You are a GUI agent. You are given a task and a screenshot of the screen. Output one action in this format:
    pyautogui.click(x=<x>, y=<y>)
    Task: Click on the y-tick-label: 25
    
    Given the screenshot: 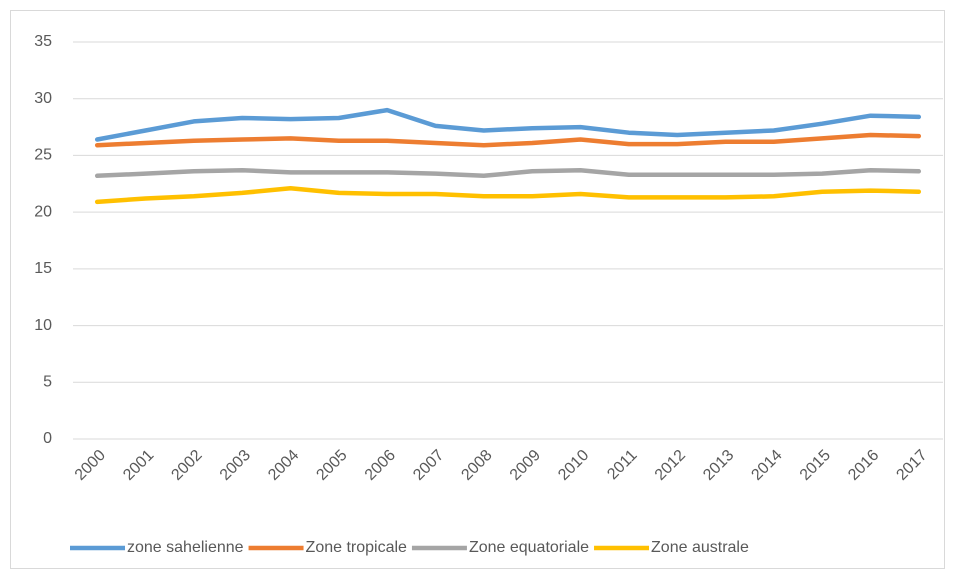 What is the action you would take?
    pyautogui.click(x=43, y=155)
    